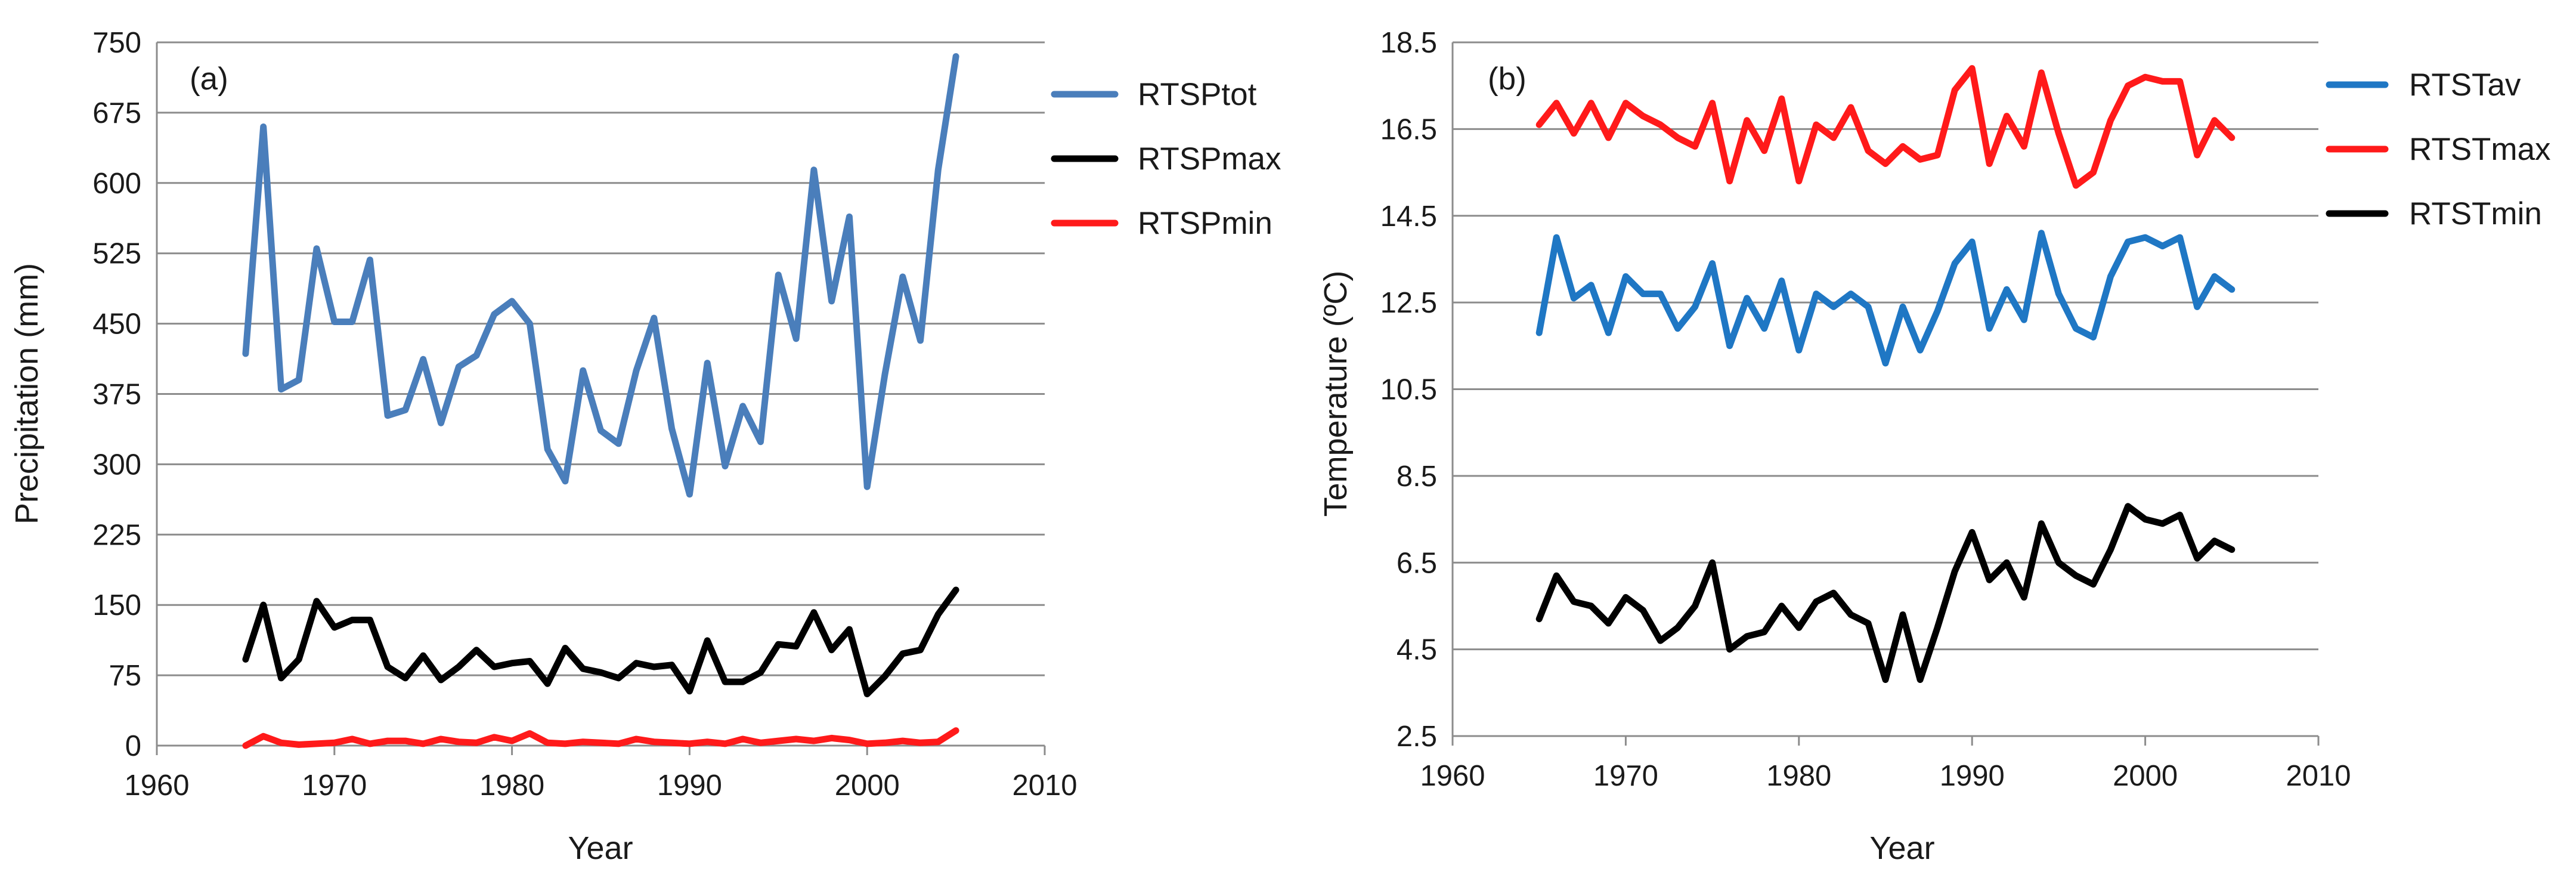 Image resolution: width=2576 pixels, height=881 pixels. What do you see at coordinates (117, 325) in the screenshot?
I see `y-tick-label: 450` at bounding box center [117, 325].